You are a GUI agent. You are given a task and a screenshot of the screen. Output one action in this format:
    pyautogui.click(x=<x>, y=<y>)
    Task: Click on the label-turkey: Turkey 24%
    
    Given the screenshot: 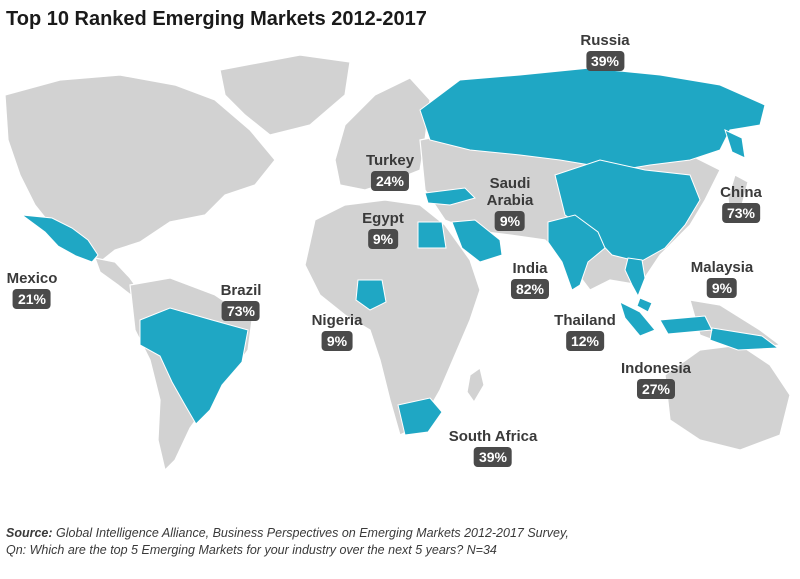 What is the action you would take?
    pyautogui.click(x=390, y=171)
    